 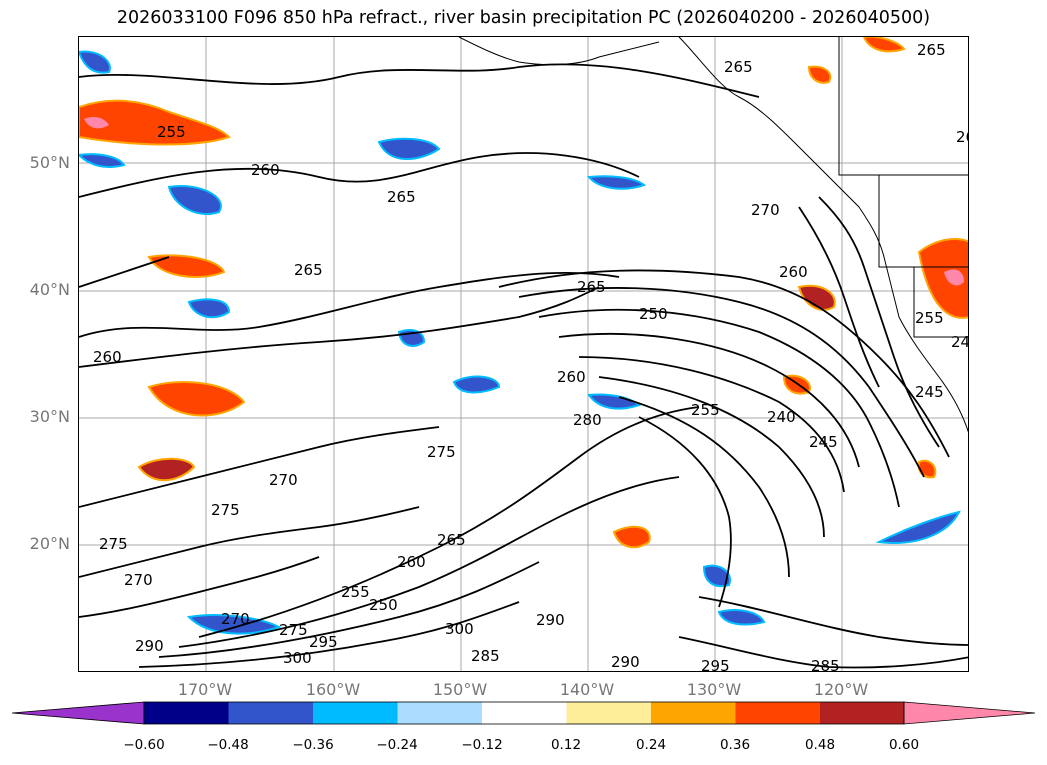 I want to click on contour-label: 280, so click(x=587, y=420).